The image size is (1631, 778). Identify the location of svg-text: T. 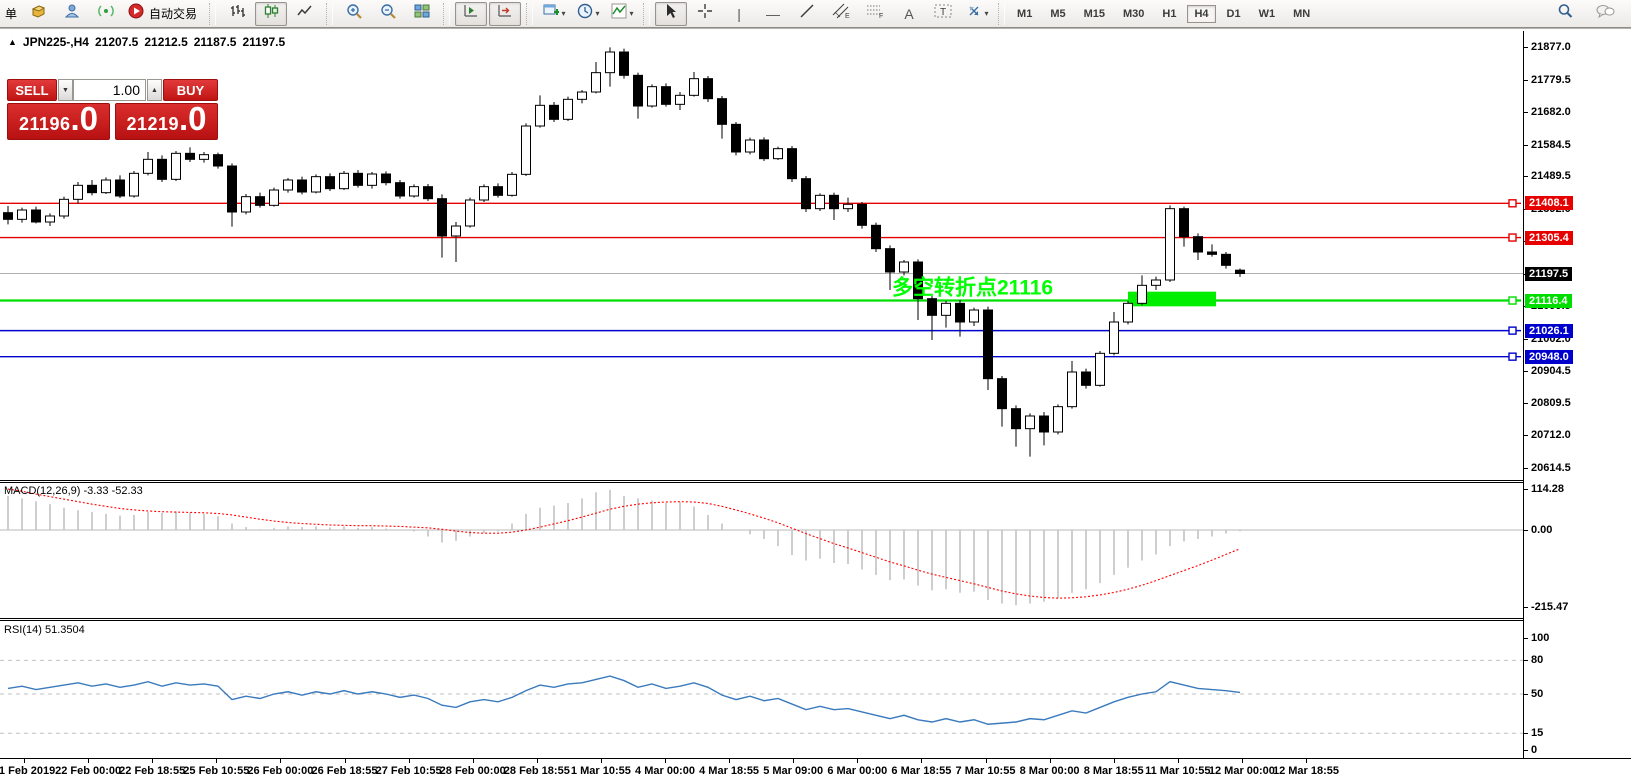
(943, 12).